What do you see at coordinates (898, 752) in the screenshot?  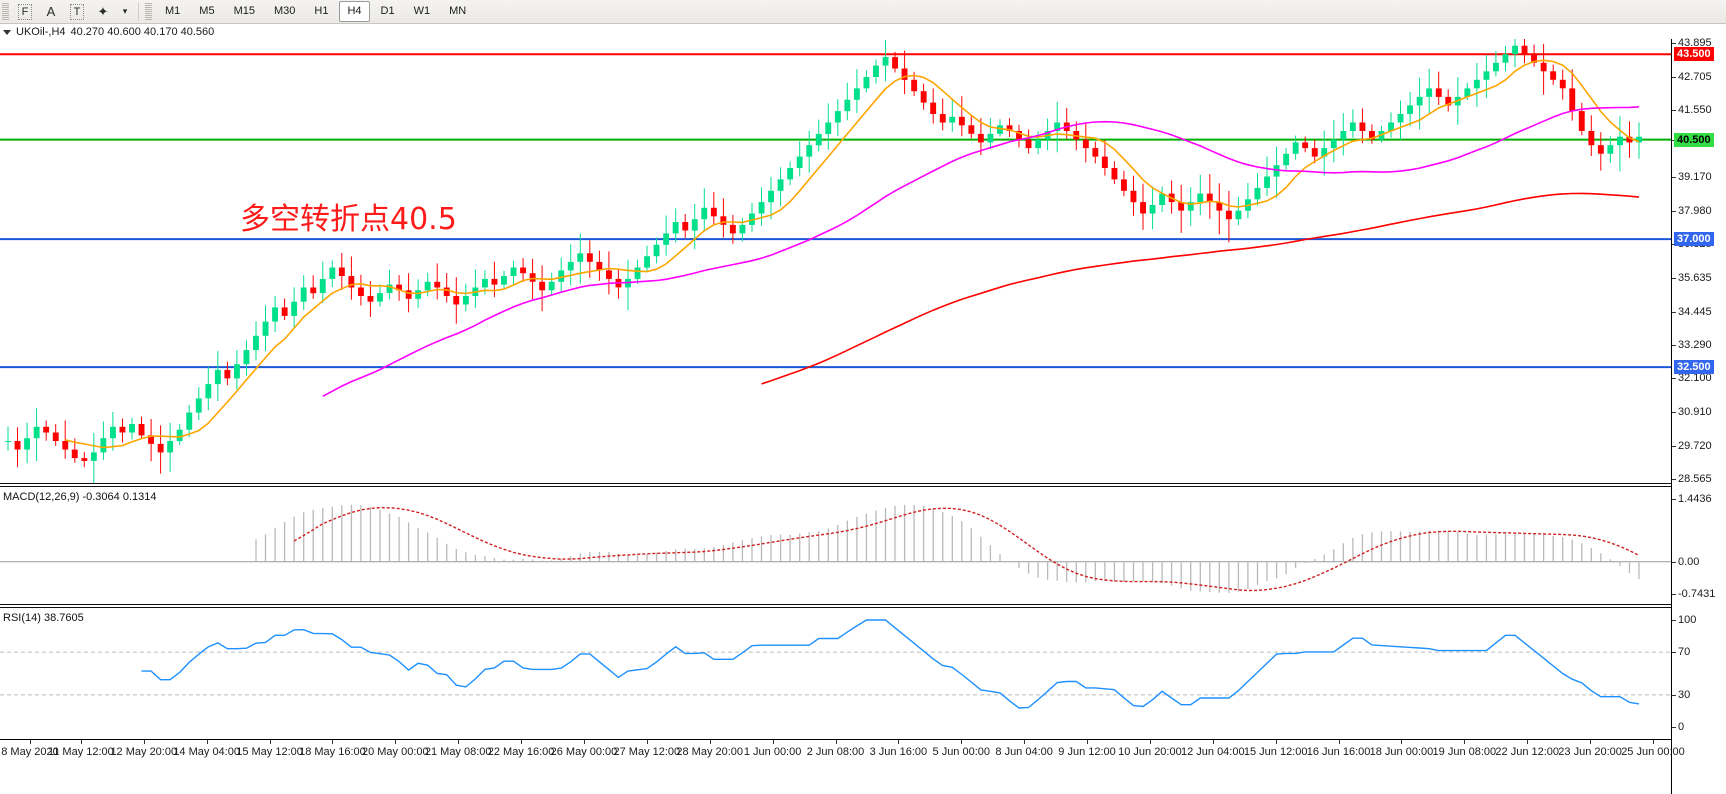 I see `time-axis-label: 3 Jun 16:00` at bounding box center [898, 752].